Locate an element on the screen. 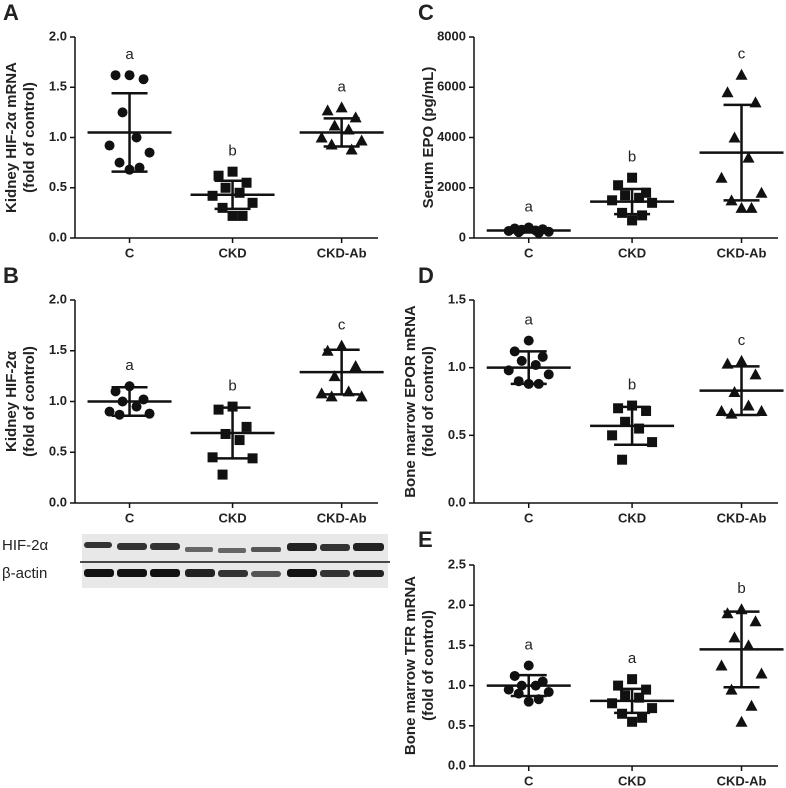 This screenshot has width=786, height=788. y-tick-label: 2.5 is located at coordinates (457, 563).